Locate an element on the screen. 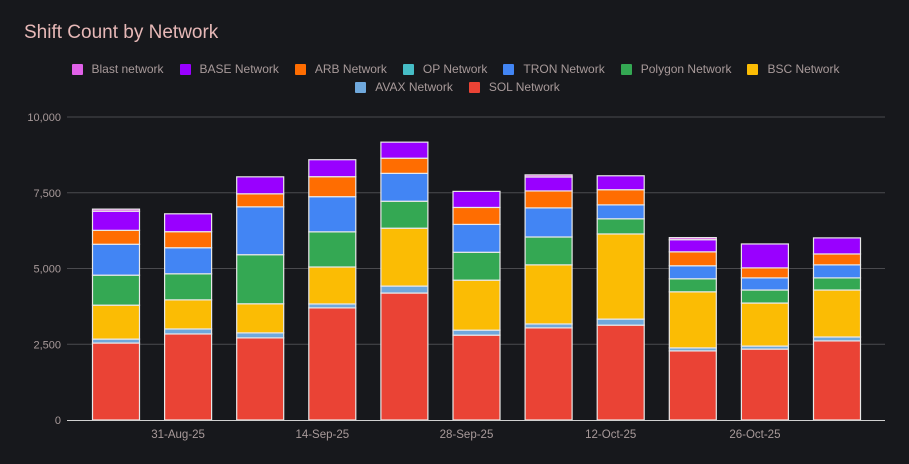 The image size is (909, 464). legend-item-polygon: Polygon Network is located at coordinates (675, 69).